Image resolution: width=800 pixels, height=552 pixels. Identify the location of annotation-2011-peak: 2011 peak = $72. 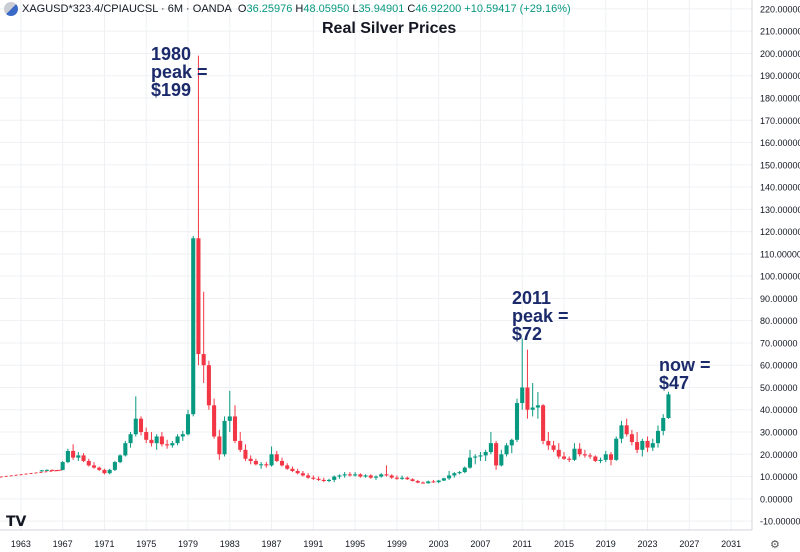
(540, 316).